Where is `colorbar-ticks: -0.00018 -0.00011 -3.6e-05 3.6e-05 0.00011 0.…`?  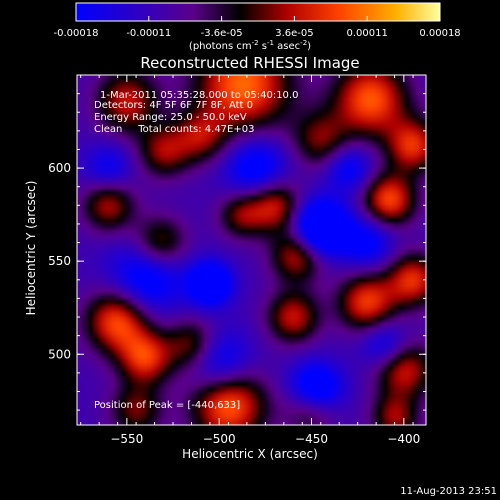
colorbar-ticks: -0.00018 -0.00011 -3.6e-05 3.6e-05 0.00011 0.… is located at coordinates (257, 27).